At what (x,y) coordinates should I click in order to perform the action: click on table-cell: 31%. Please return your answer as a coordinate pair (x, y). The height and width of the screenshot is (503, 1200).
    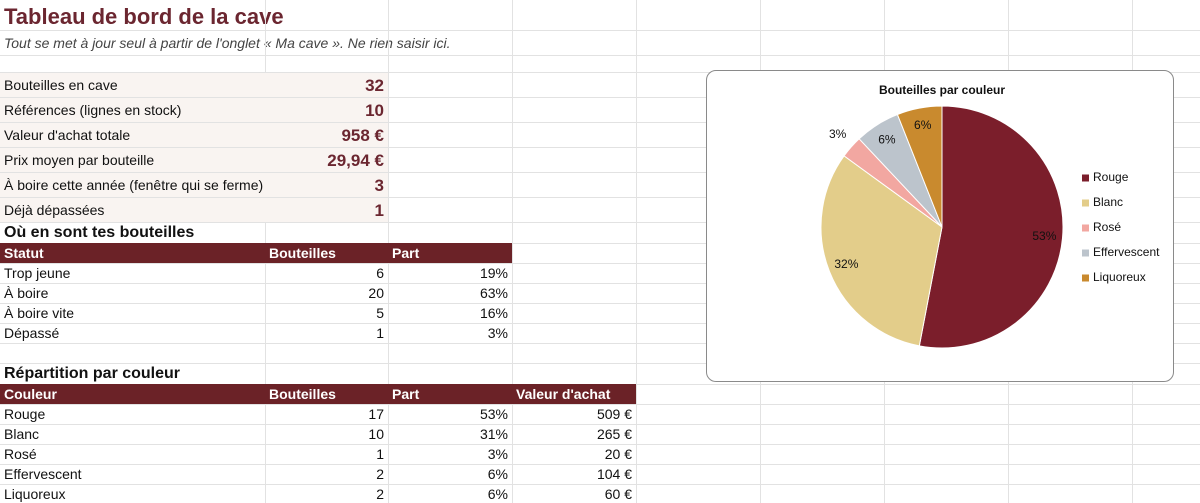
    Looking at the image, I should click on (493, 434).